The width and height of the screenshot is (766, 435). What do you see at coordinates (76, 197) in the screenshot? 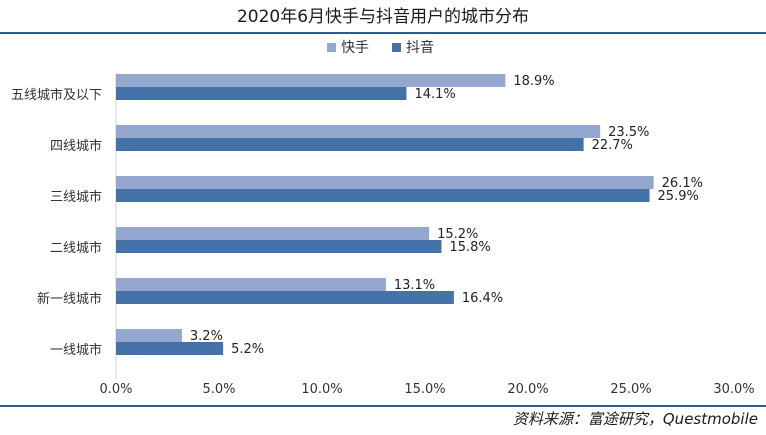
I see `category-label: 三线城市` at bounding box center [76, 197].